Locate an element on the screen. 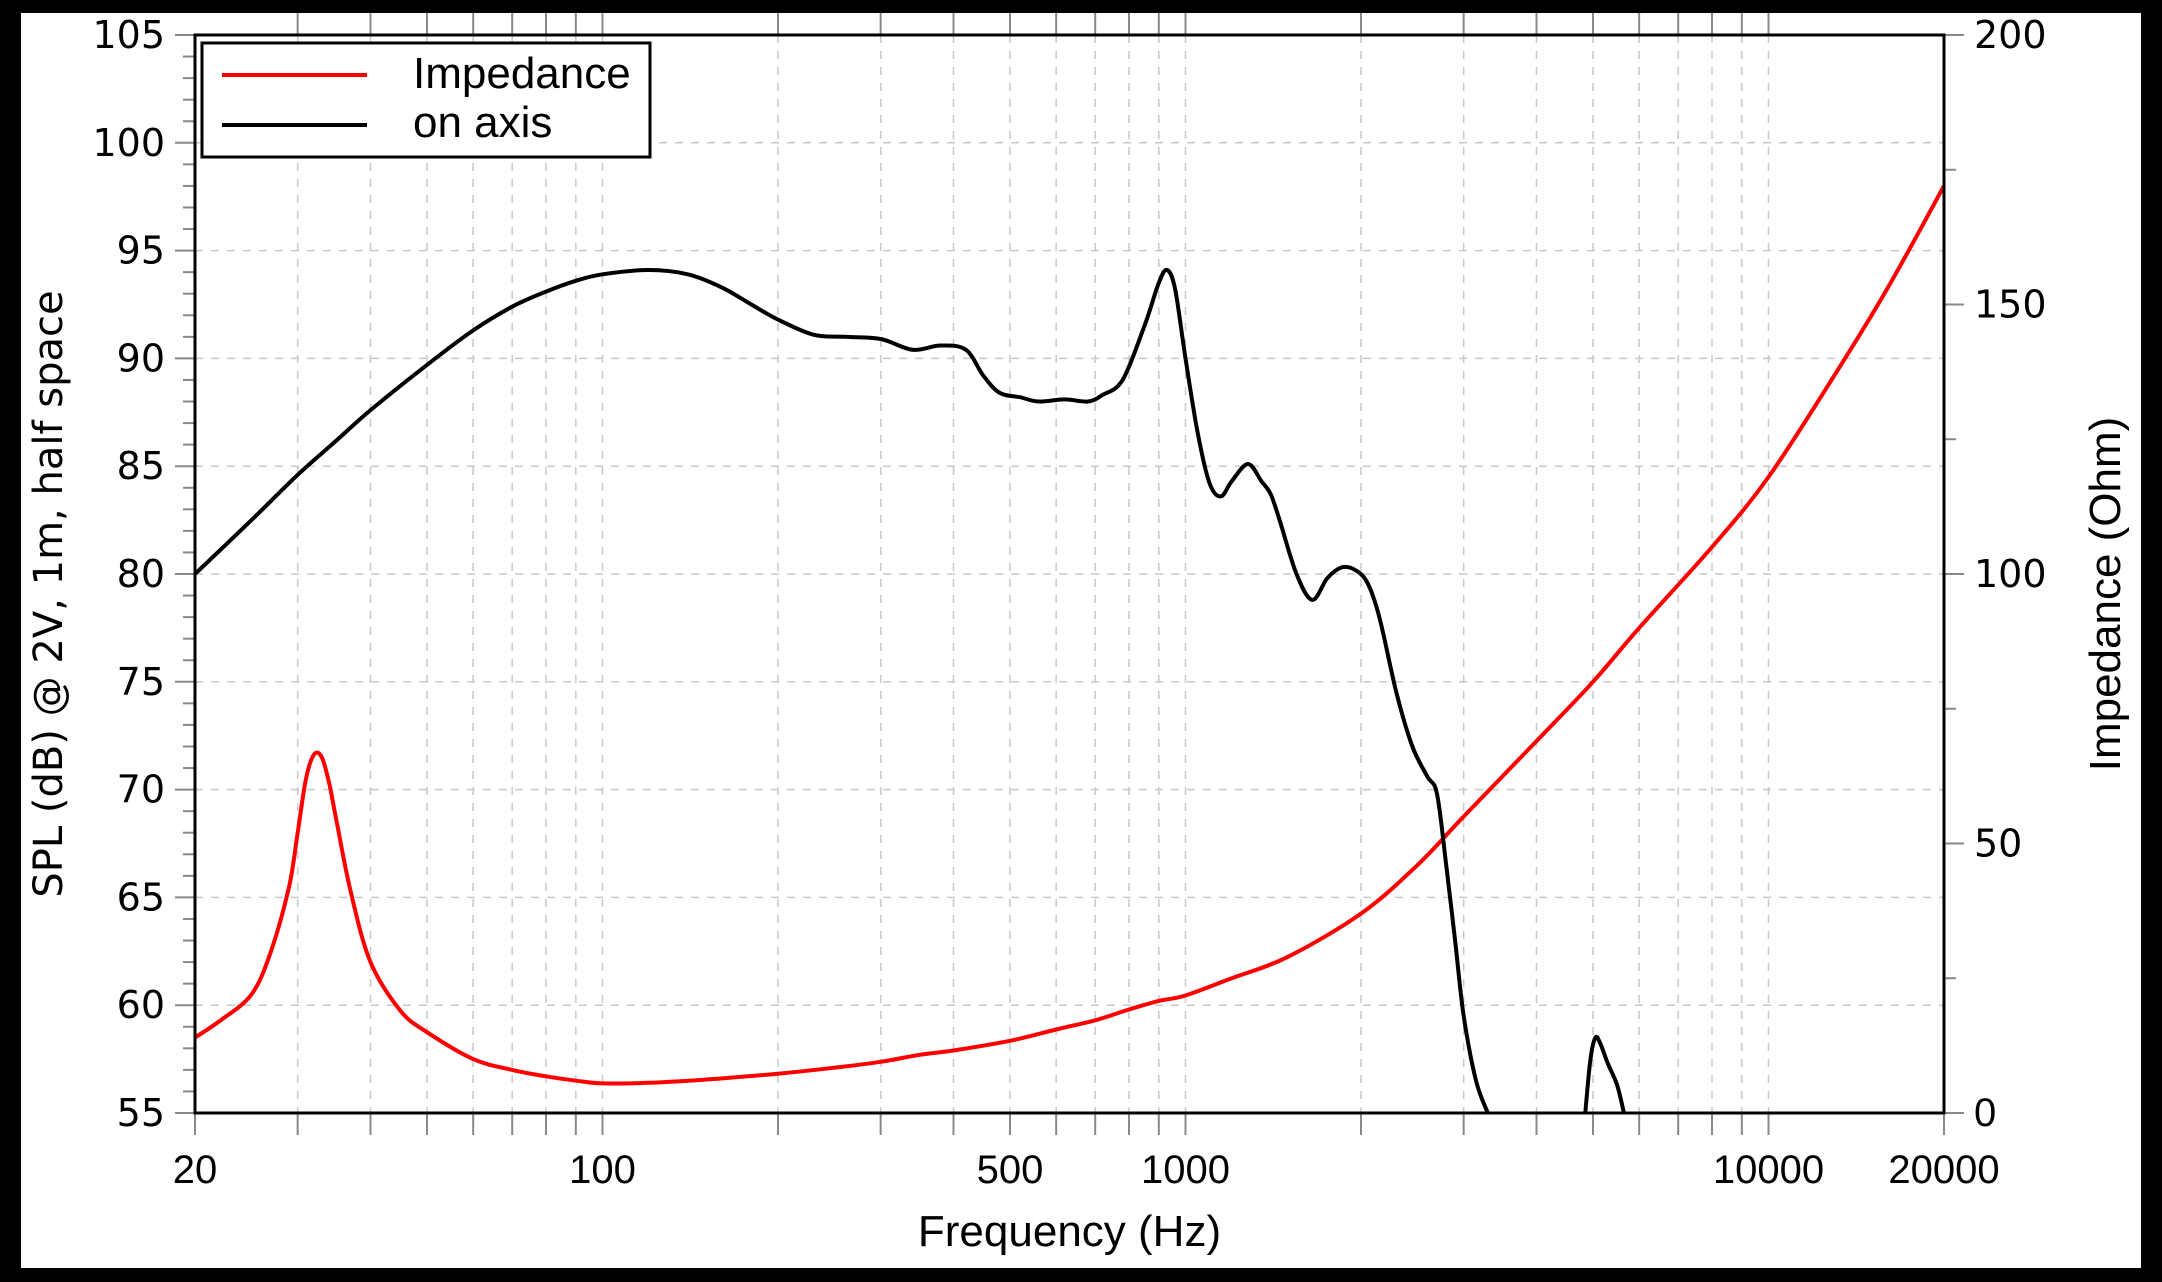 This screenshot has width=2162, height=1282. y-tick-label: 90 is located at coordinates (141, 358).